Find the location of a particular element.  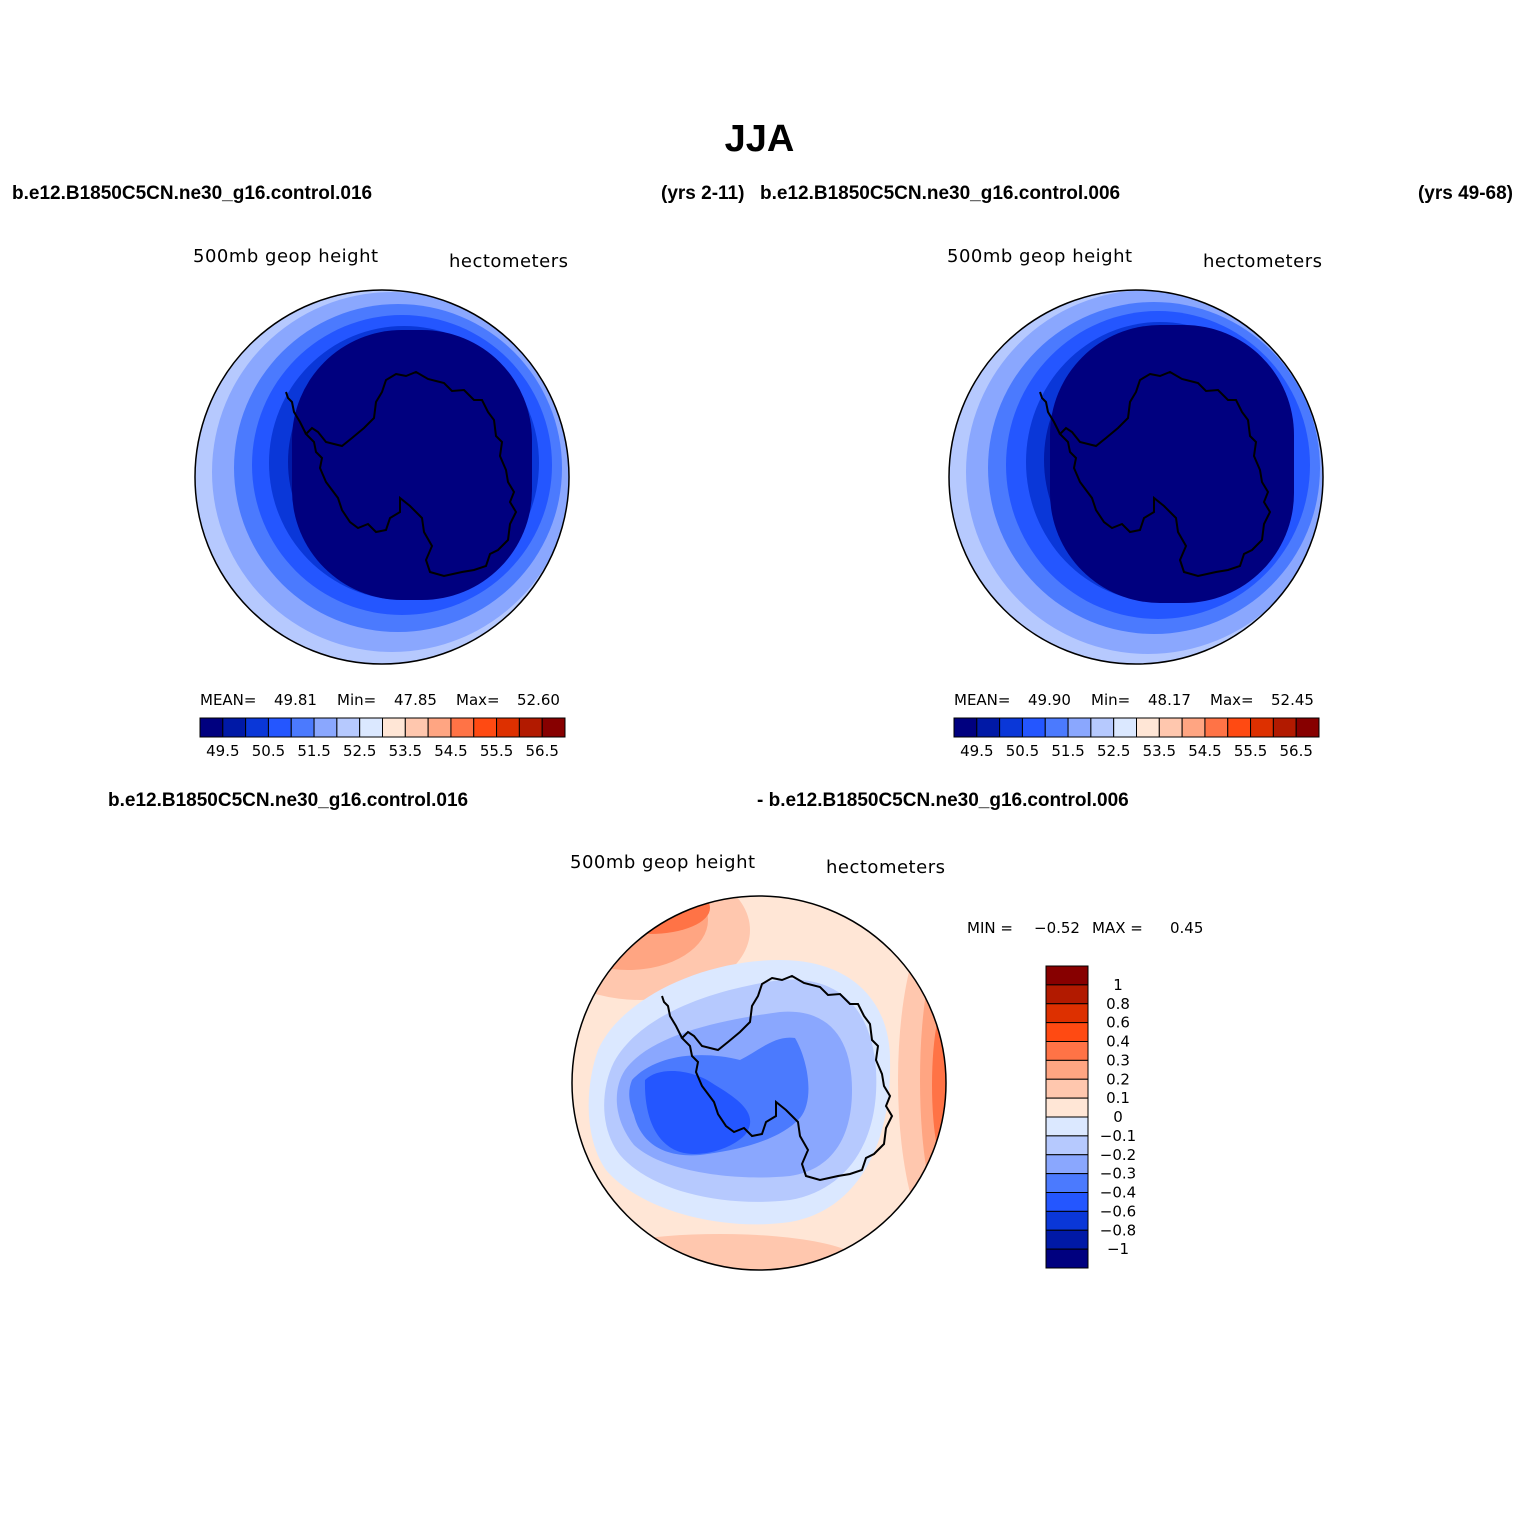

panel2-mean-label: MEAN= is located at coordinates (982, 700).